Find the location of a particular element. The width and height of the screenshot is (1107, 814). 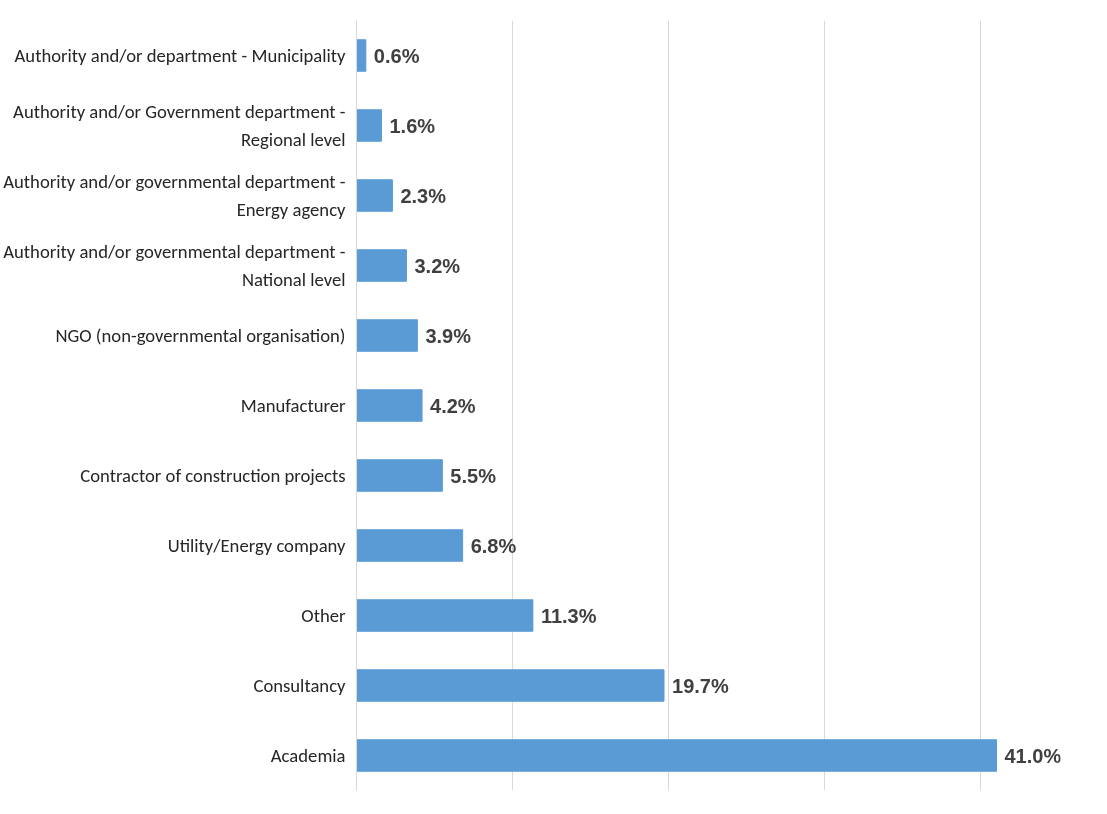

data-label: 0.6% is located at coordinates (396, 55).